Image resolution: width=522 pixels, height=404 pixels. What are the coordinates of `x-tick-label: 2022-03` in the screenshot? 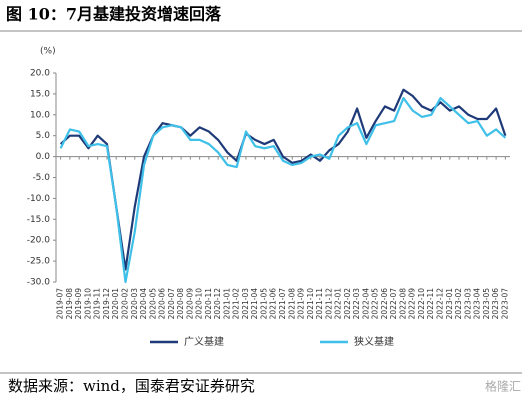 It's located at (356, 304).